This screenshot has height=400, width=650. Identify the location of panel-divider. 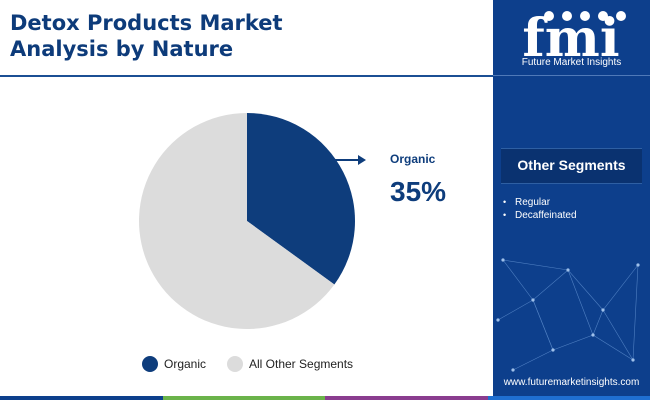
(571, 75).